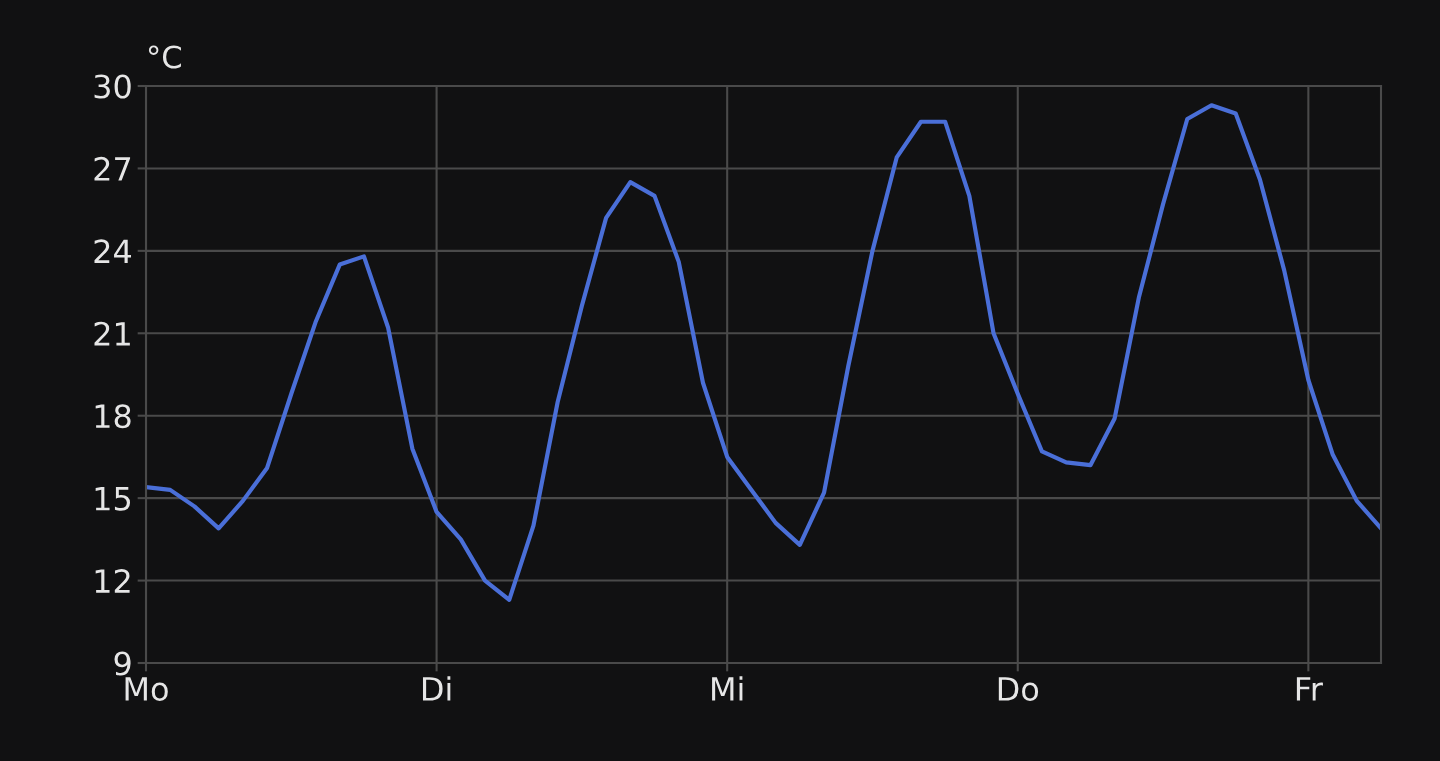 The height and width of the screenshot is (761, 1440). Describe the element at coordinates (113, 416) in the screenshot. I see `y-tick-label: 18` at that location.